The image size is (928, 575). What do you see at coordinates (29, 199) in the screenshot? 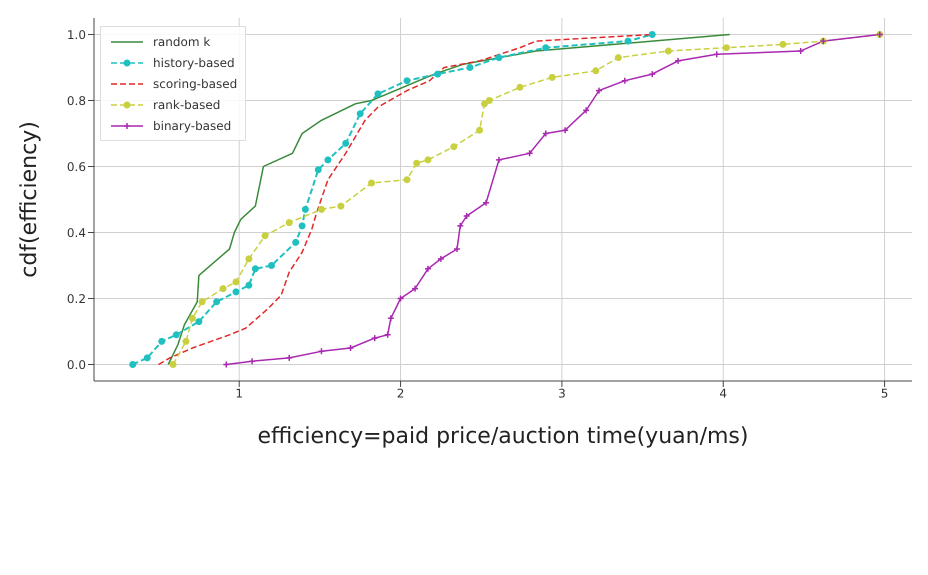
I see `y-axis-title: cdf(efficiency)` at bounding box center [29, 199].